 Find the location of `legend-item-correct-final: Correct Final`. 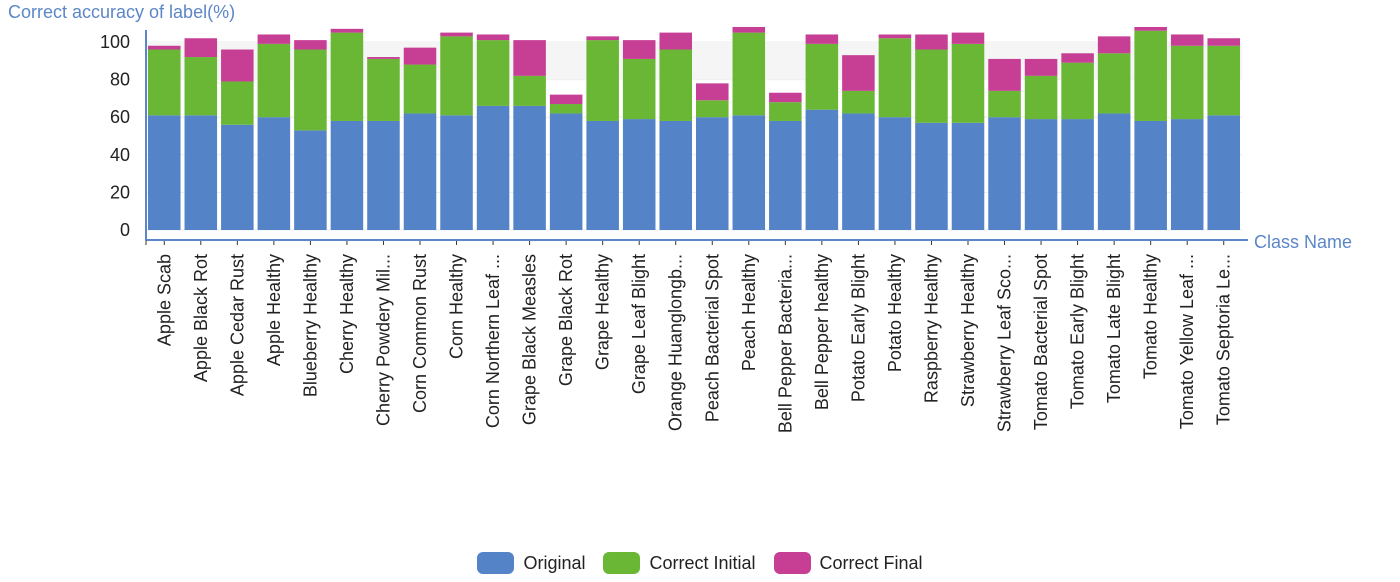

legend-item-correct-final: Correct Final is located at coordinates (848, 563).